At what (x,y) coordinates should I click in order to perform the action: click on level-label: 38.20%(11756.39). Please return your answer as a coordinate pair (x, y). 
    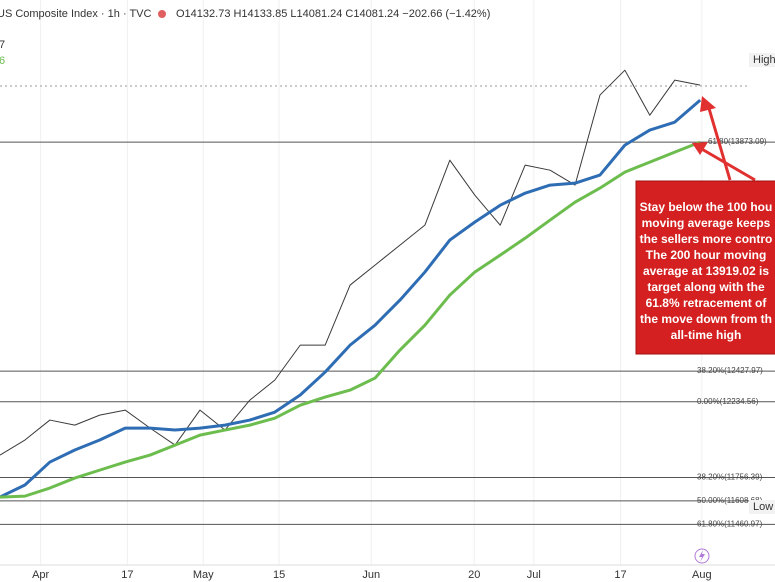
    Looking at the image, I should click on (730, 477).